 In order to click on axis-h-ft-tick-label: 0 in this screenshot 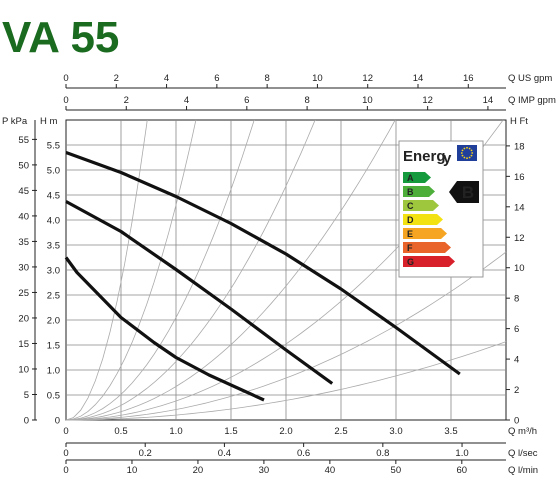, I will do `click(516, 421)`.